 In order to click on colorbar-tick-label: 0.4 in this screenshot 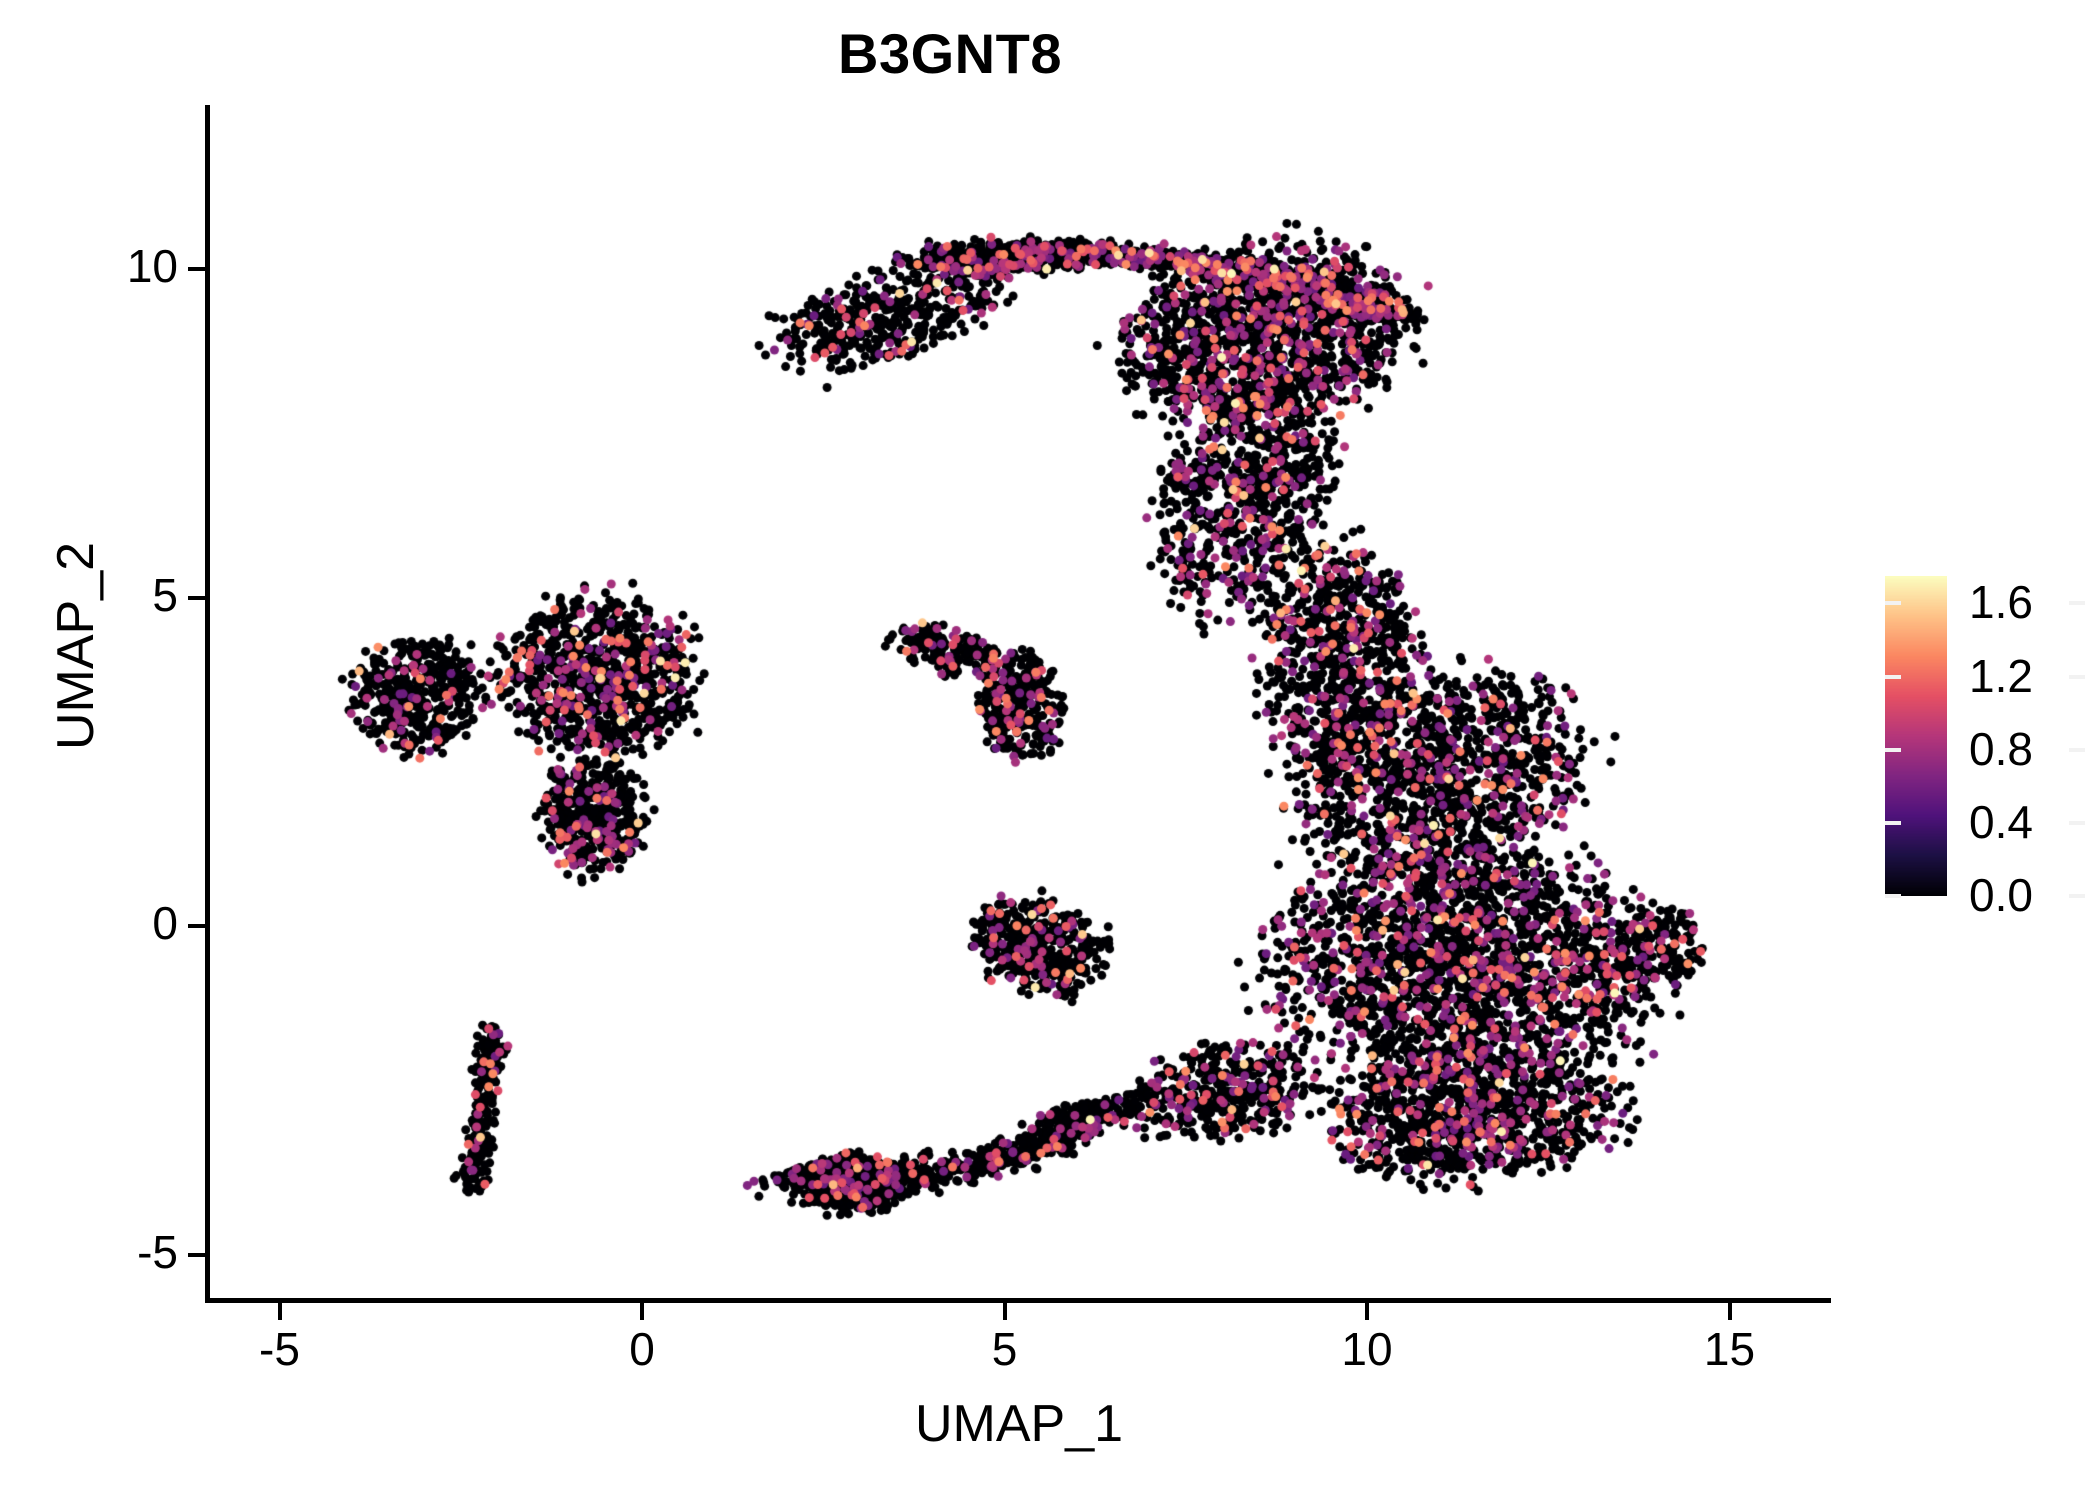, I will do `click(2001, 821)`.